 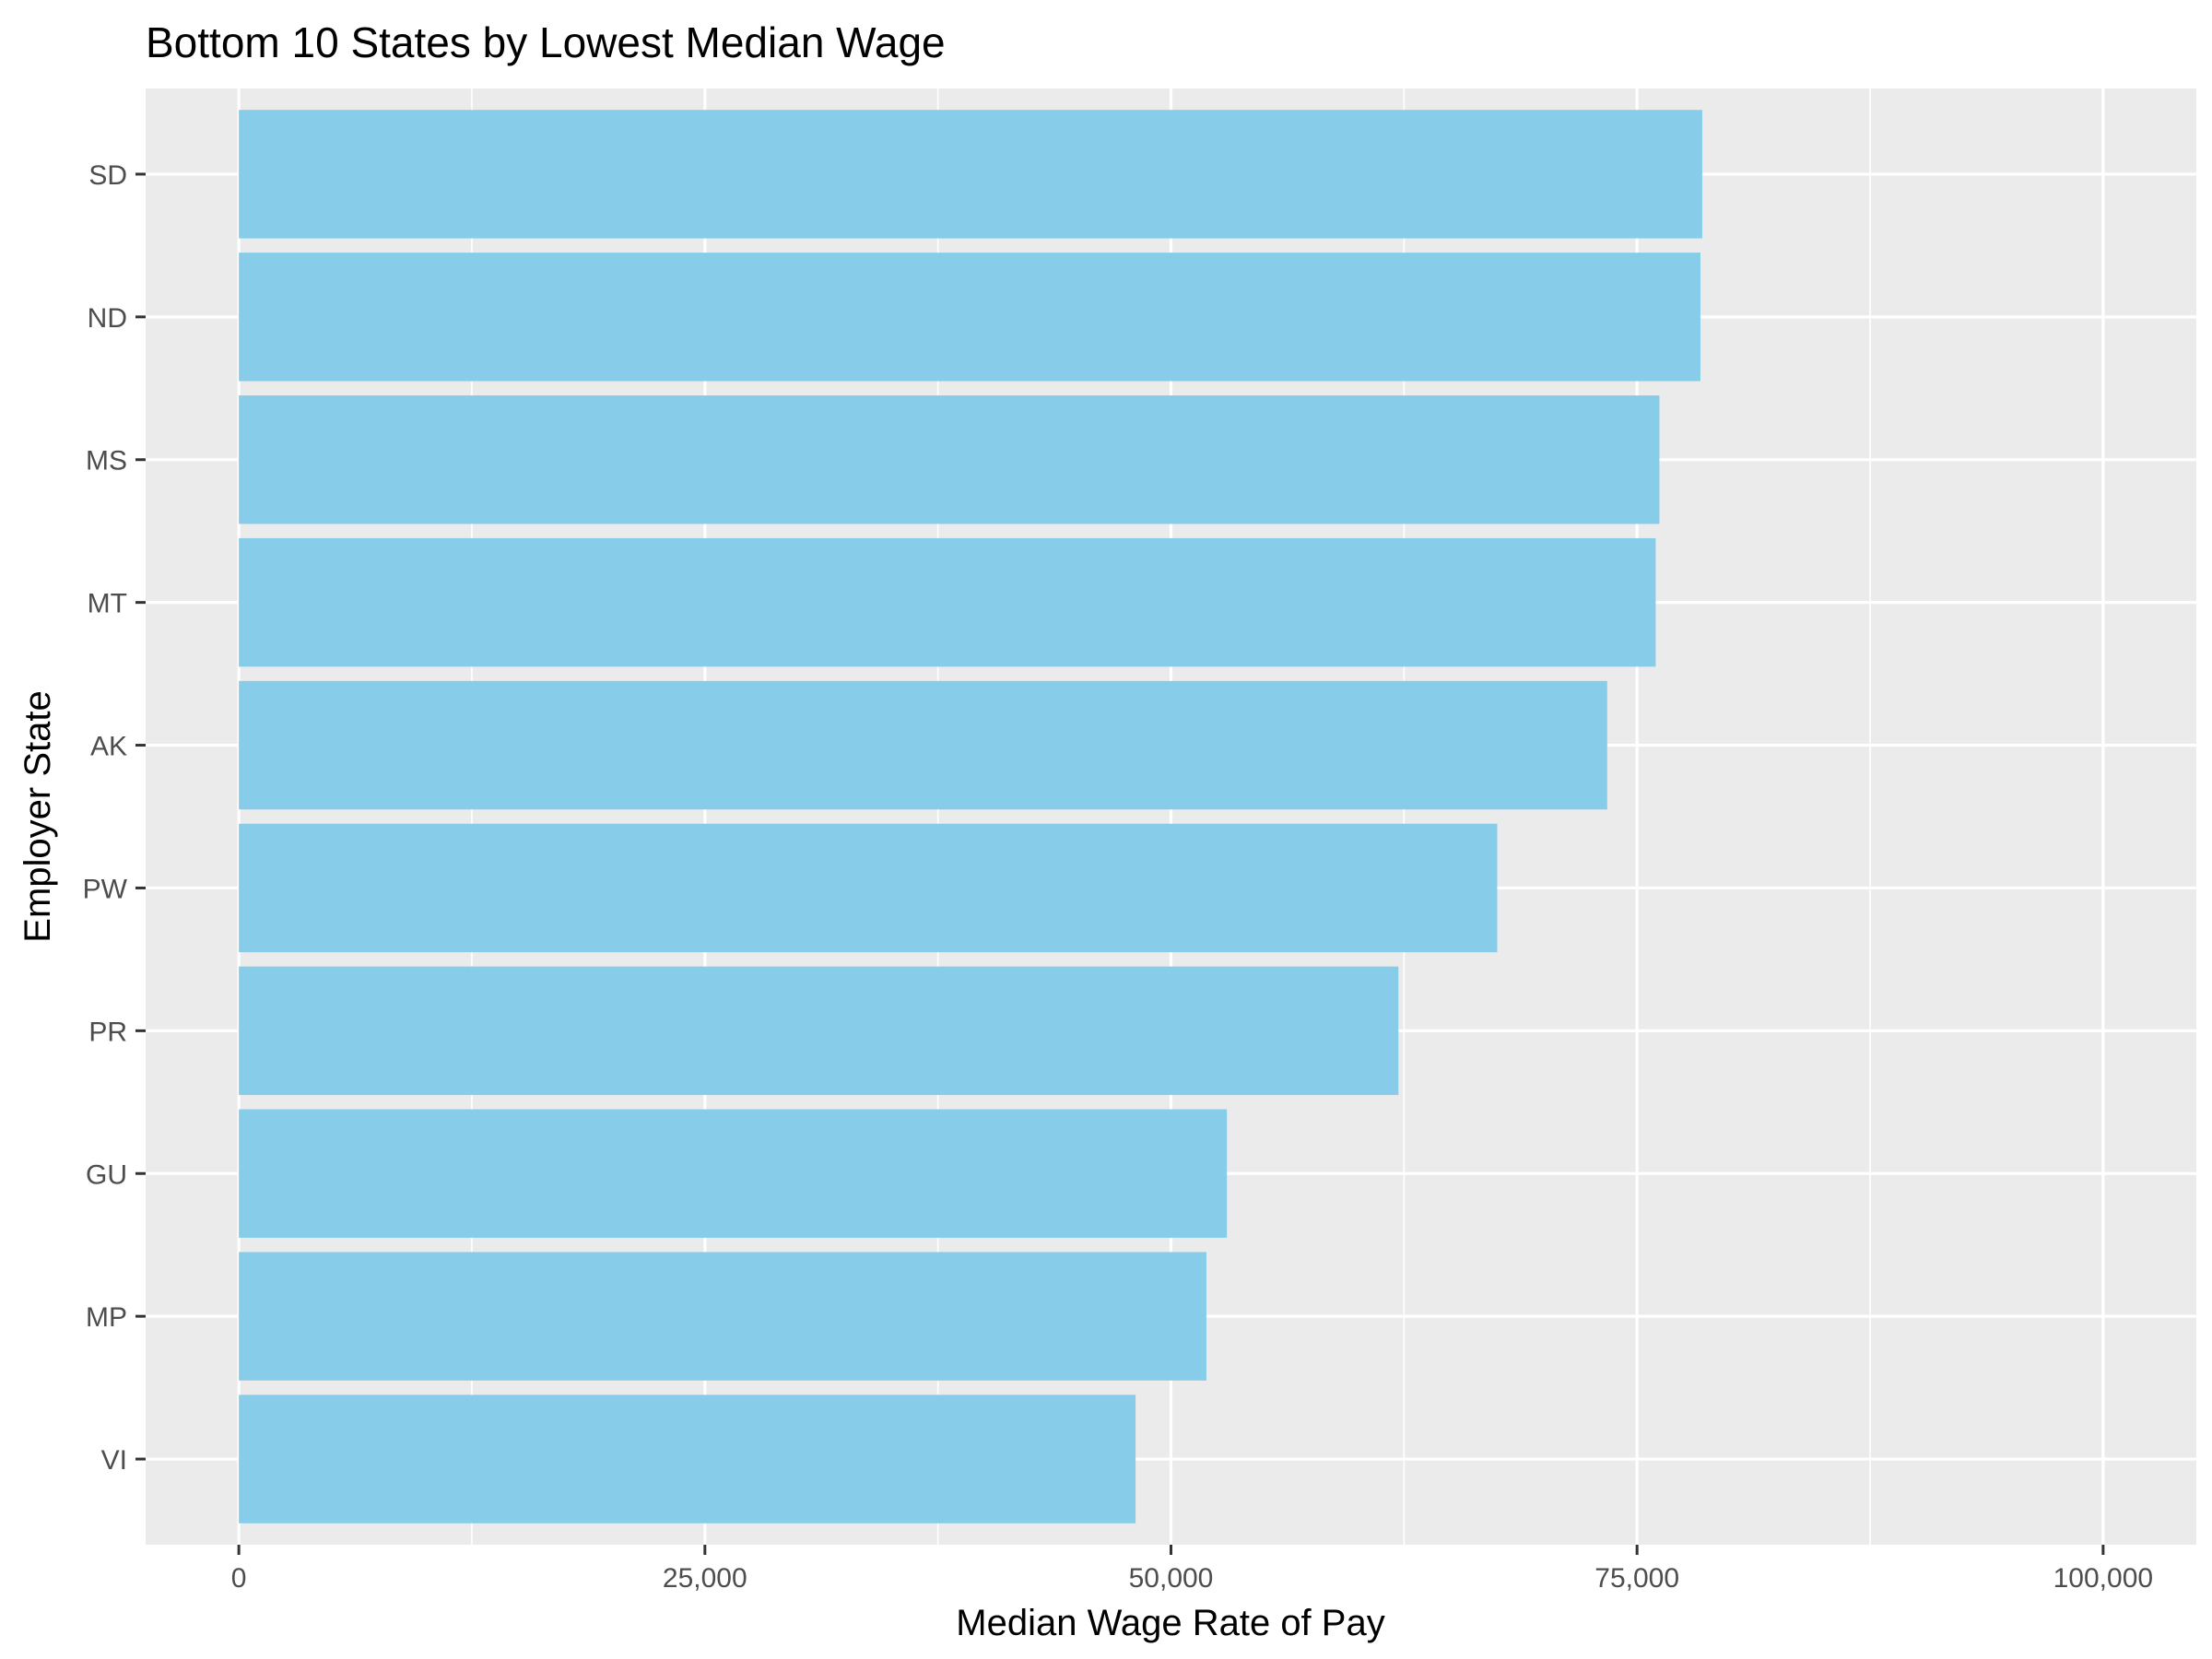 What do you see at coordinates (105, 889) in the screenshot?
I see `y-tick-label: PW` at bounding box center [105, 889].